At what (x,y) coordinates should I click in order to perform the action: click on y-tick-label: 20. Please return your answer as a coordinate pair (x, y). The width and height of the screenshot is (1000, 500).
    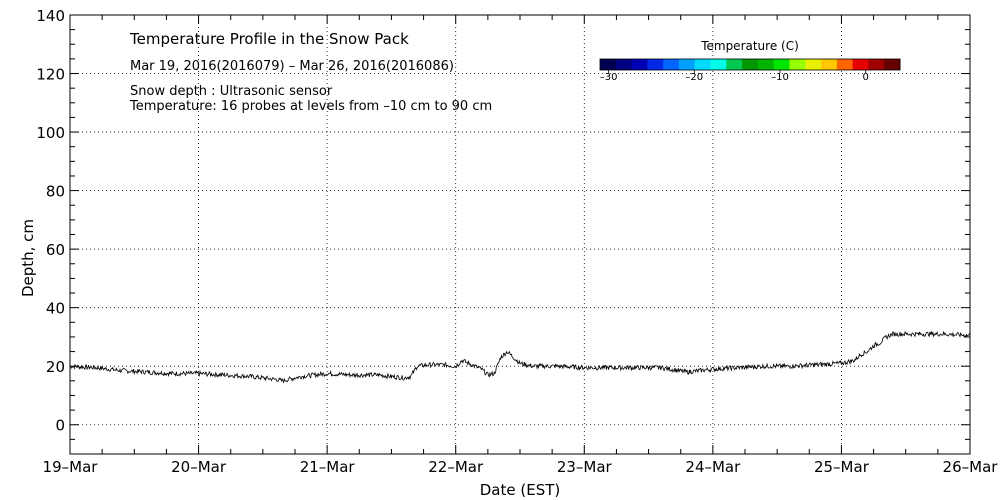
    Looking at the image, I should click on (55, 367).